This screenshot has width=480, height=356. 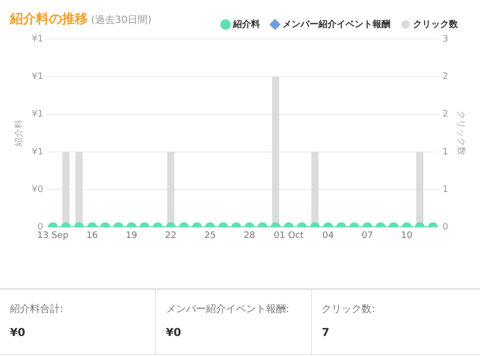 What do you see at coordinates (246, 24) in the screenshot?
I see `legend-label: 紹介料` at bounding box center [246, 24].